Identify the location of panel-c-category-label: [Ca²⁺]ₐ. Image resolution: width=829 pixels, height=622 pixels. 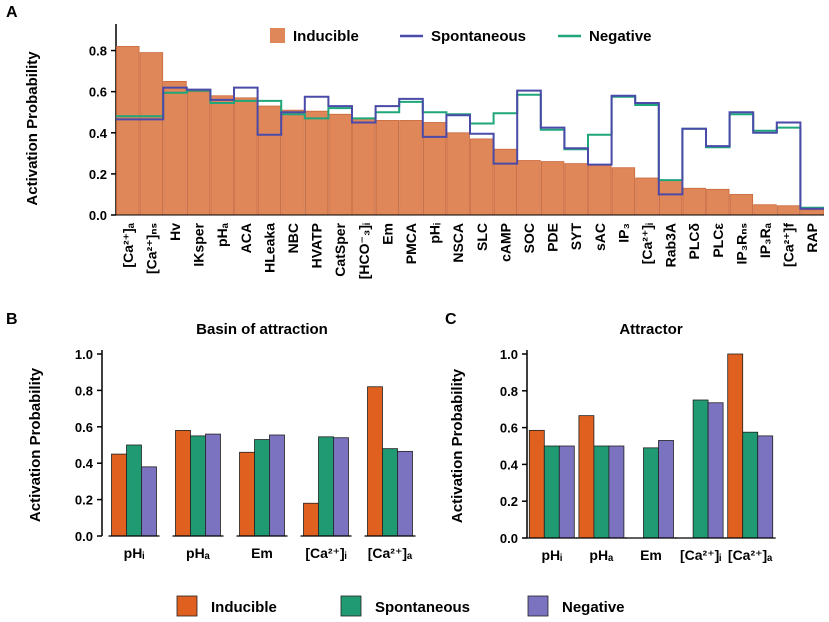
(750, 555).